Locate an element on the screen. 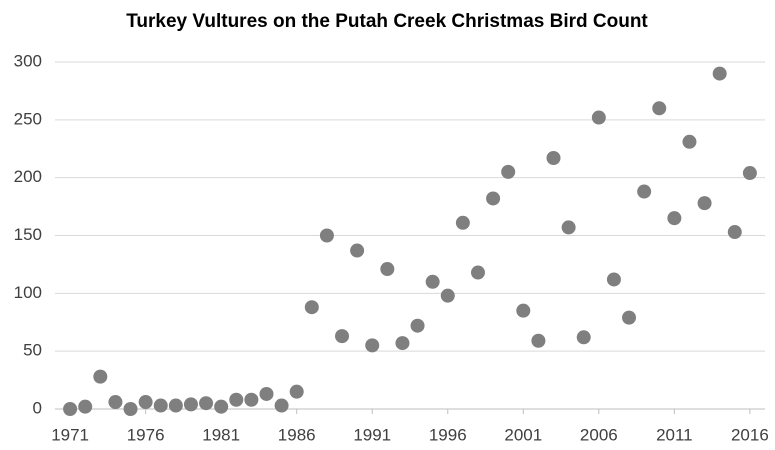 The height and width of the screenshot is (450, 775). x-tick-label: 2006 is located at coordinates (599, 434).